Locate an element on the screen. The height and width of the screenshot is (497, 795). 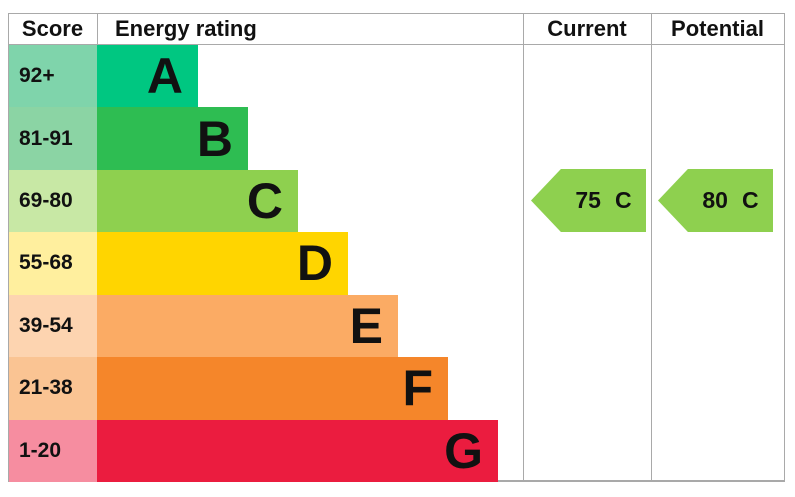
score-range-e: 39-54 is located at coordinates (53, 326).